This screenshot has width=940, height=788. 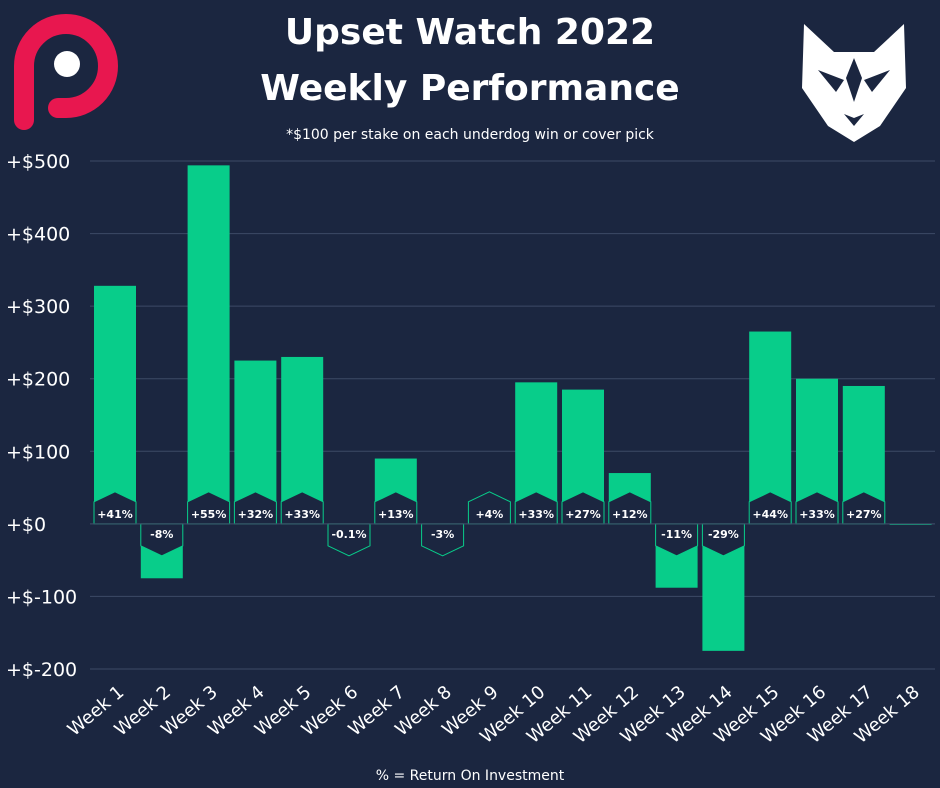 I want to click on roi-label: -3%, so click(x=442, y=534).